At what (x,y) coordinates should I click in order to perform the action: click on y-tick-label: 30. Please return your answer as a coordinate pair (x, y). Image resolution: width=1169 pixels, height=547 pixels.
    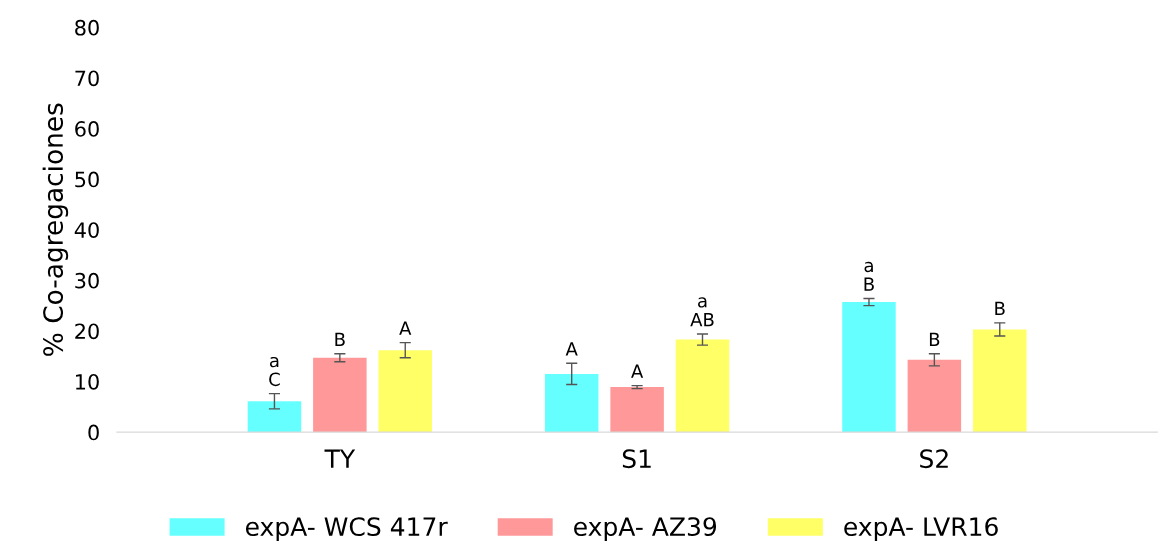
    Looking at the image, I should click on (87, 280).